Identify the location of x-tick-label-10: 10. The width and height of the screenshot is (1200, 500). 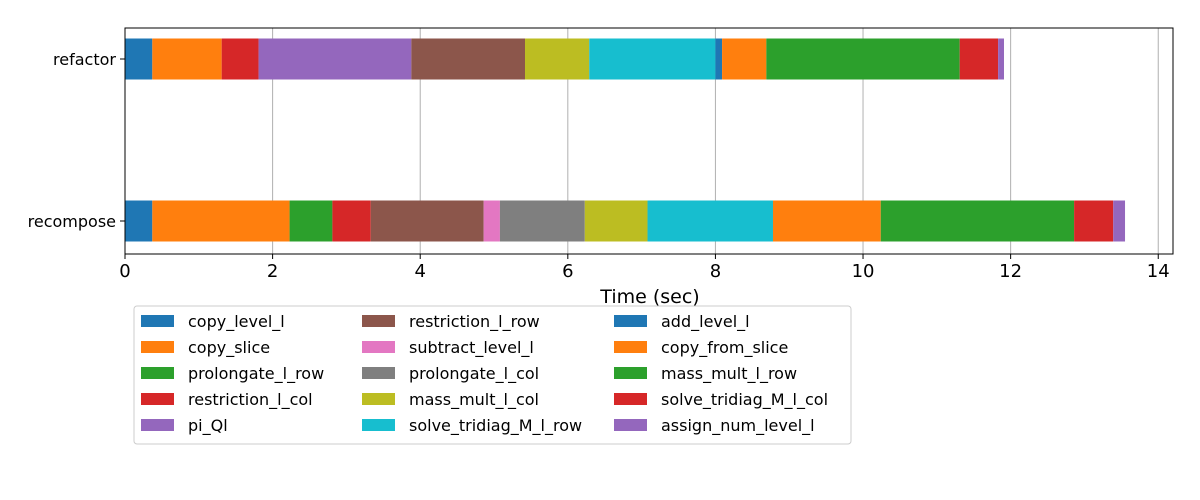
(863, 271).